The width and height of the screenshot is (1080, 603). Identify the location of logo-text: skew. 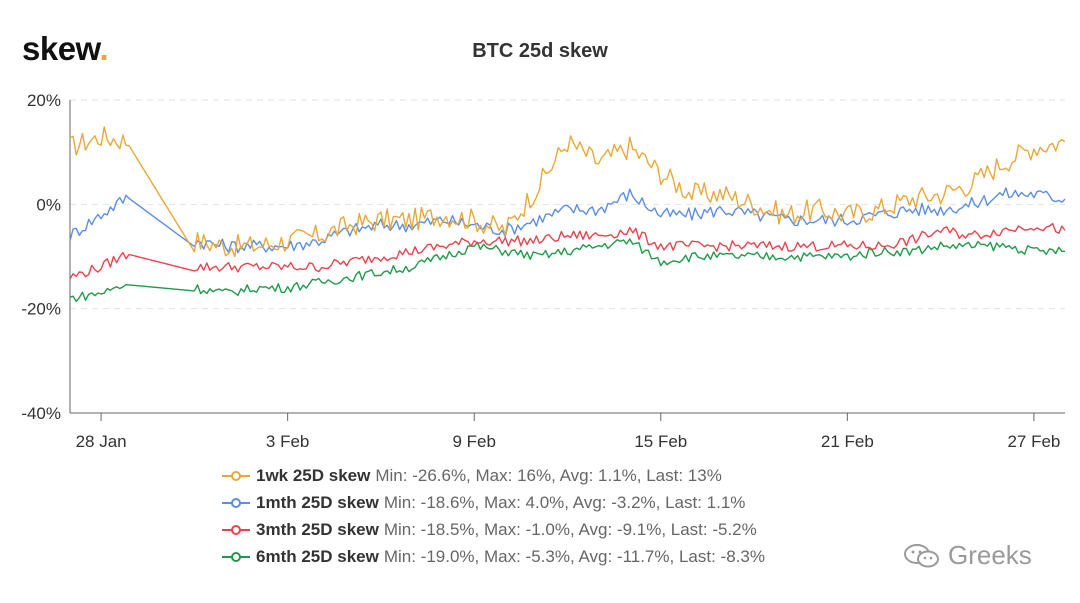
(61, 48).